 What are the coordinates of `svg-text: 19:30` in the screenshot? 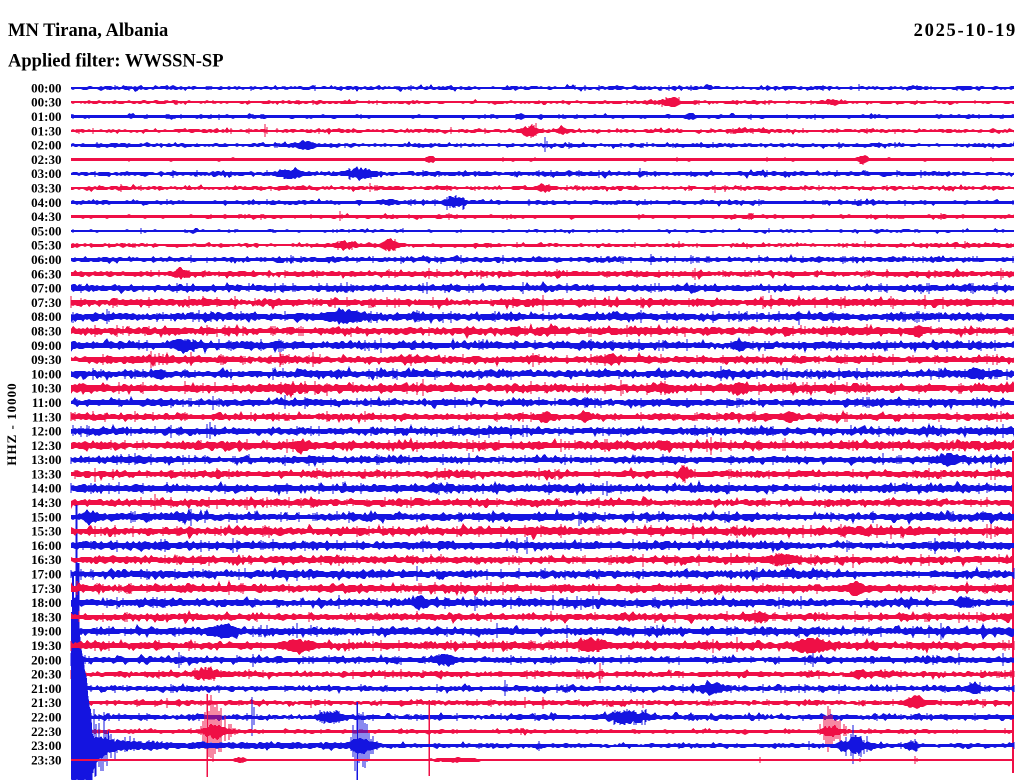 It's located at (46, 645).